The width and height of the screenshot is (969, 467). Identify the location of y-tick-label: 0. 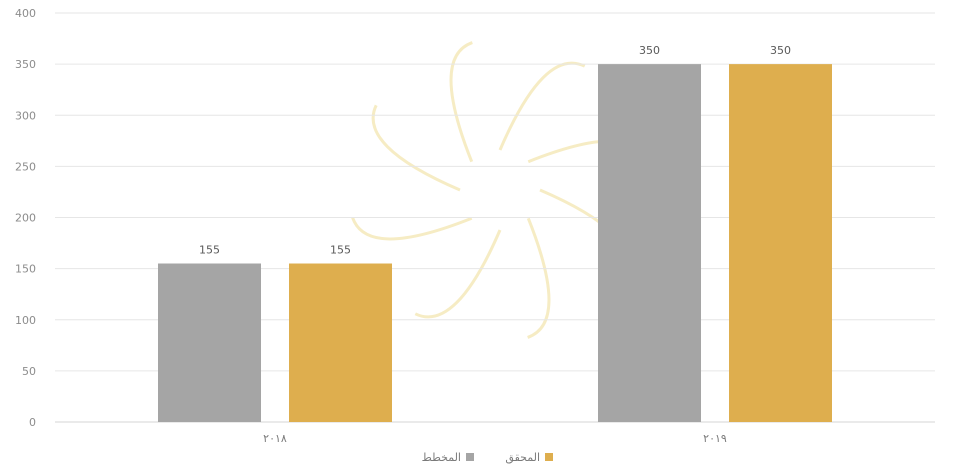
(32, 422).